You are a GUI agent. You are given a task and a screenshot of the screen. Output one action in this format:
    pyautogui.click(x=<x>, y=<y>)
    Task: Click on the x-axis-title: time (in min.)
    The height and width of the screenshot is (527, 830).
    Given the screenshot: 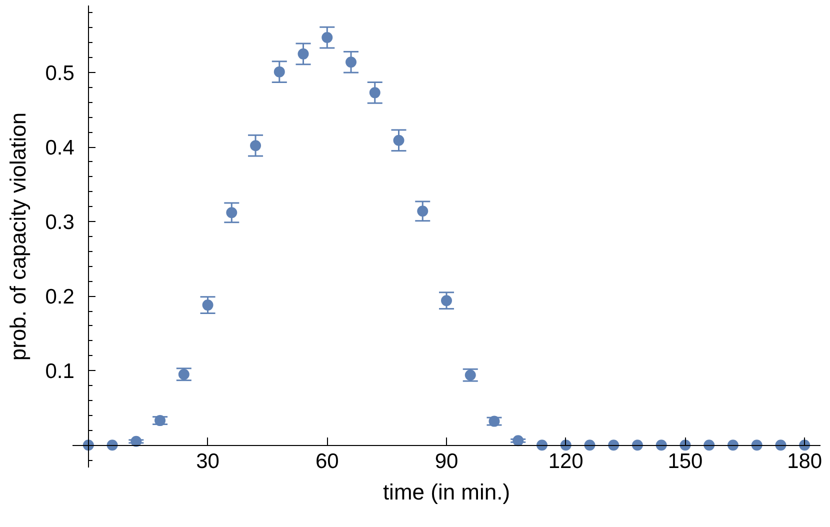 What is the action you would take?
    pyautogui.click(x=446, y=492)
    